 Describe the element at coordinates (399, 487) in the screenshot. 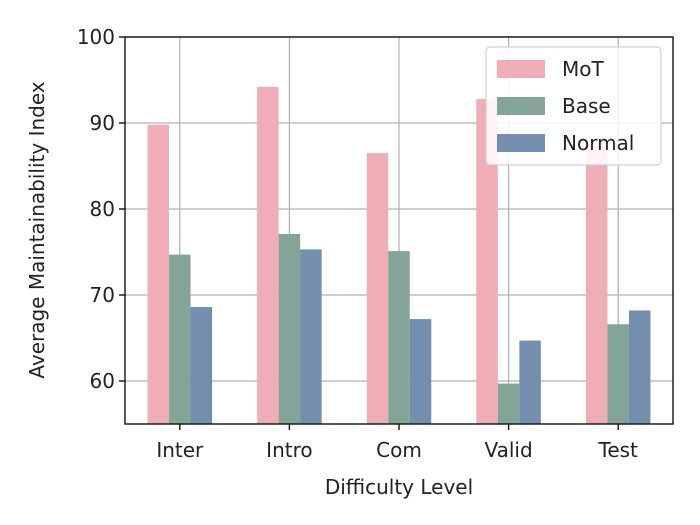

I see `x-axis-title: Difficulty Level` at that location.